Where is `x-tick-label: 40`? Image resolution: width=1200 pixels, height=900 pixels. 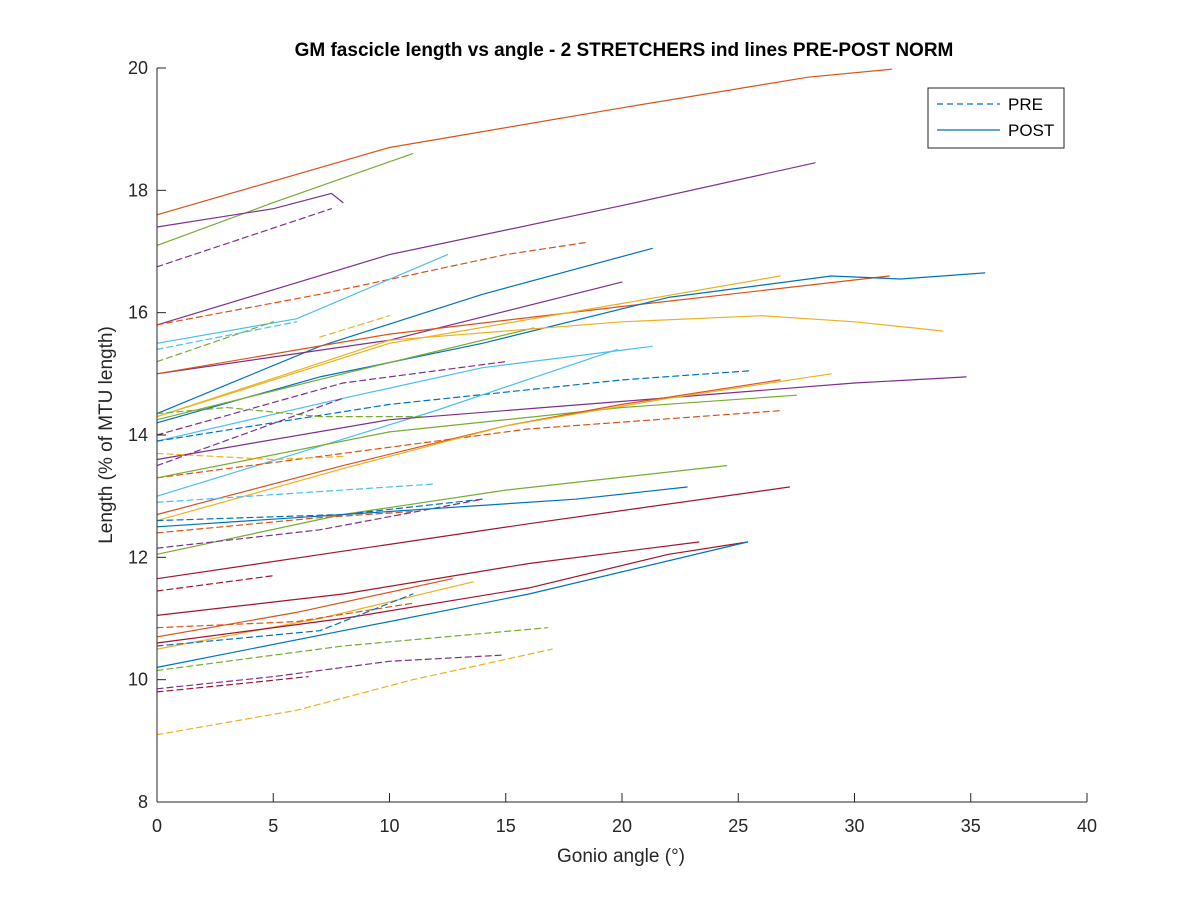 x-tick-label: 40 is located at coordinates (1087, 826).